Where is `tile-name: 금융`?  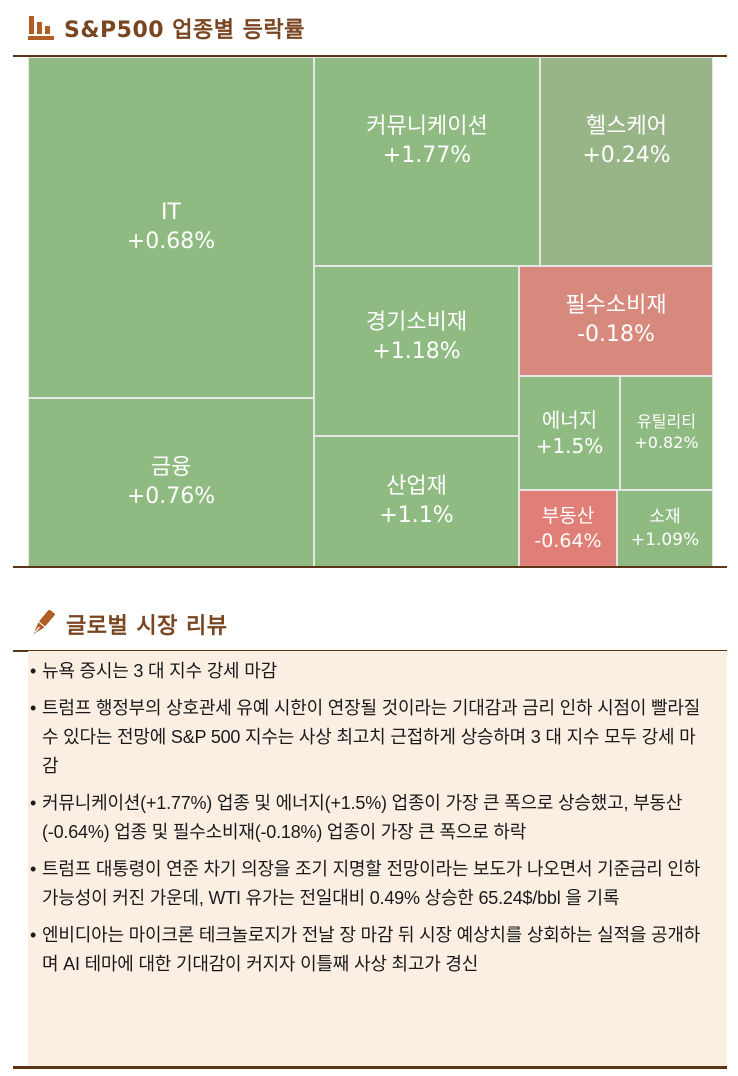 tile-name: 금융 is located at coordinates (171, 467).